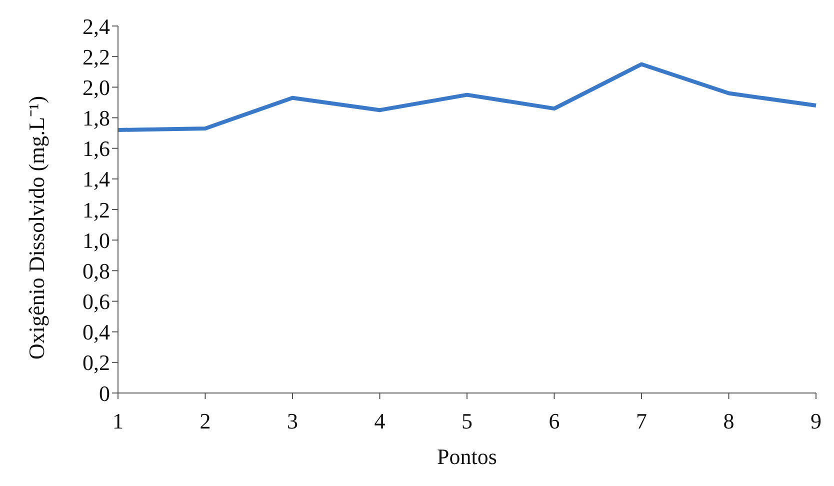 The height and width of the screenshot is (486, 834). Describe the element at coordinates (96, 87) in the screenshot. I see `y-tick-label: 2,0` at that location.